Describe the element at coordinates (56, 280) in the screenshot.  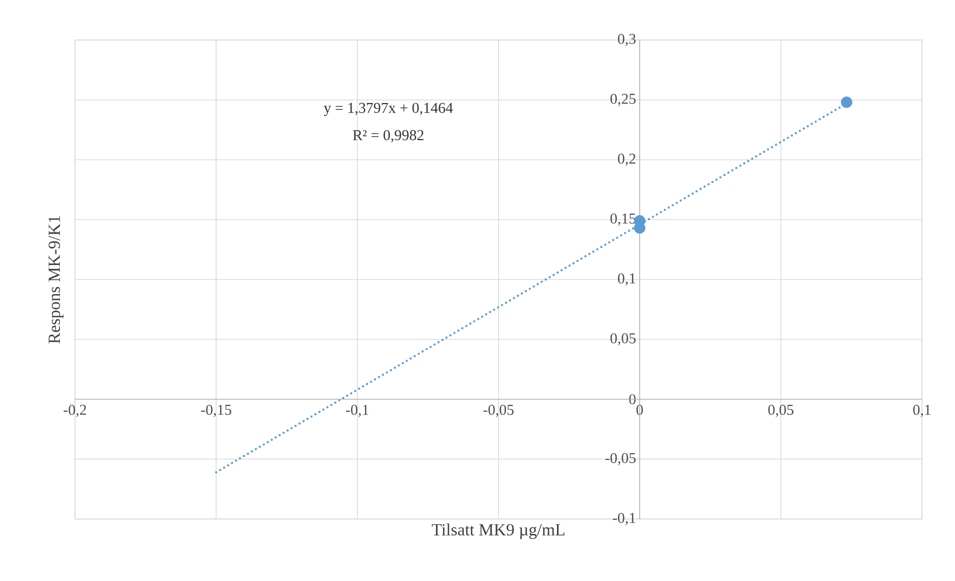
I see `y-axis-title: Respons MK-9/K1` at that location.